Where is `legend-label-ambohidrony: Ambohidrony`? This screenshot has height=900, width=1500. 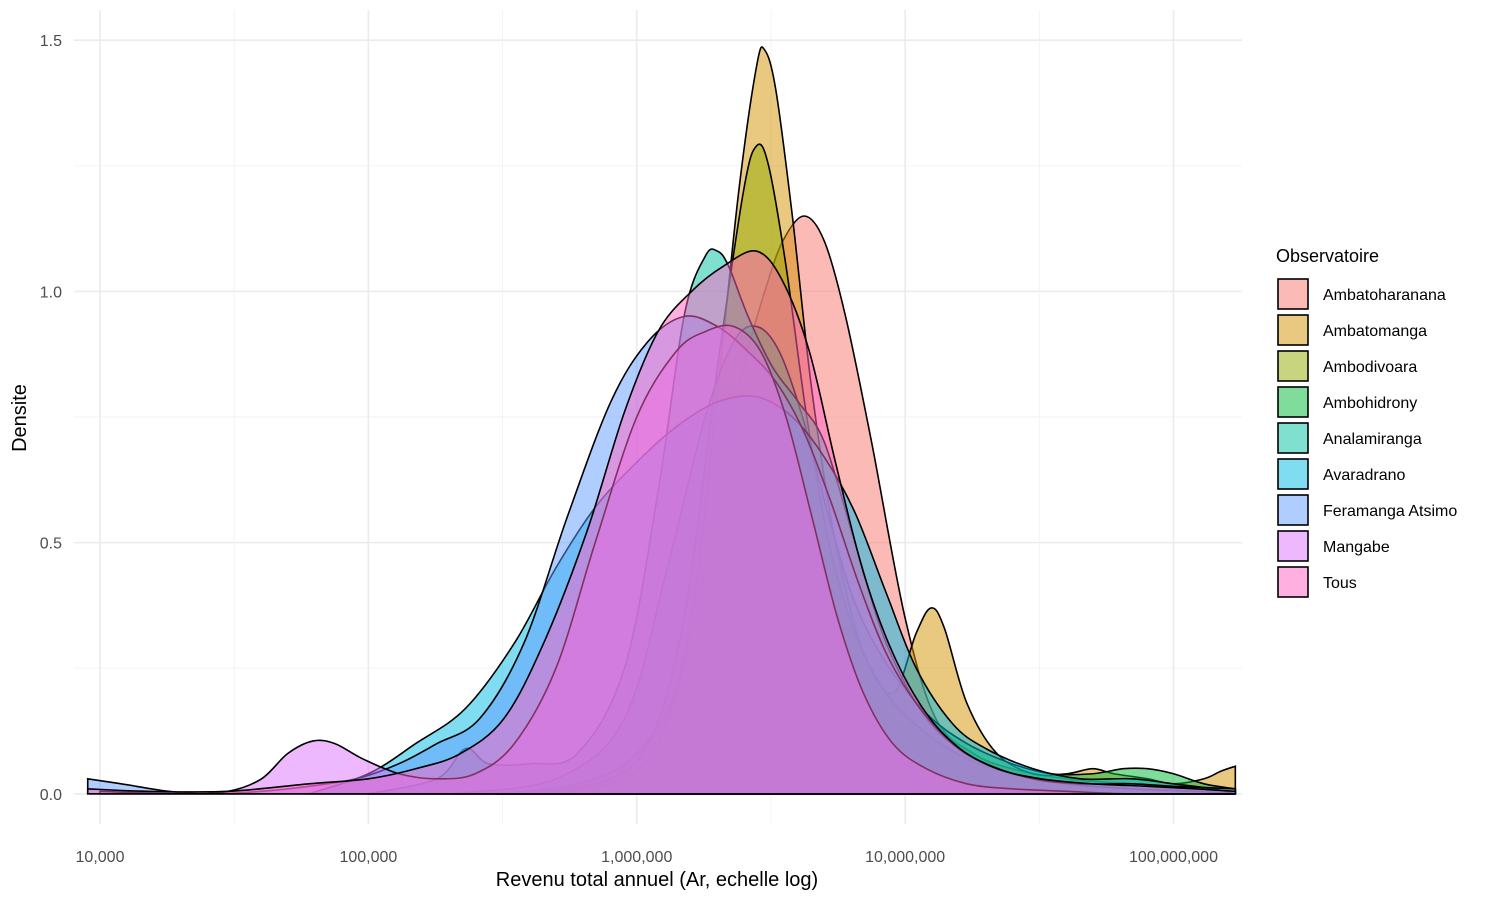 legend-label-ambohidrony: Ambohidrony is located at coordinates (1370, 403).